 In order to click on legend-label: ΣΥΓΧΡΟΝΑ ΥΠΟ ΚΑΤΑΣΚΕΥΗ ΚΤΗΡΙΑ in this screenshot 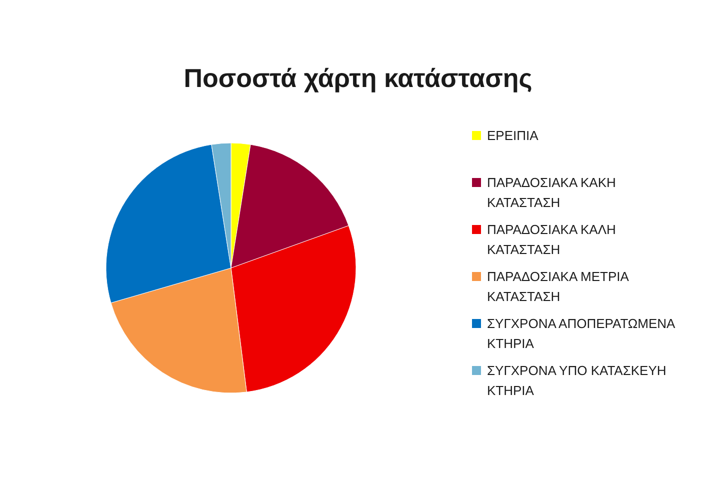, I will do `click(576, 380)`.